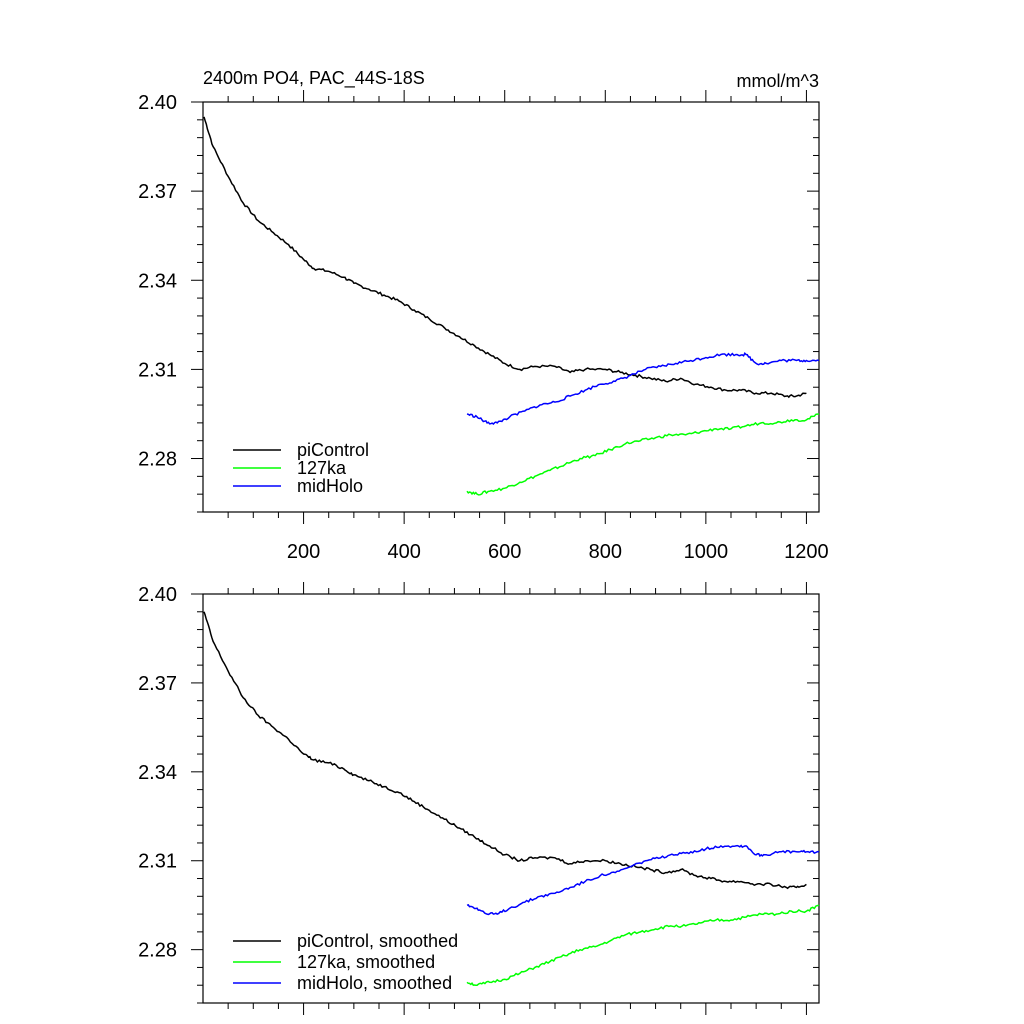 The height and width of the screenshot is (1024, 1024). I want to click on legend-label: piControl, smoothed, so click(377, 941).